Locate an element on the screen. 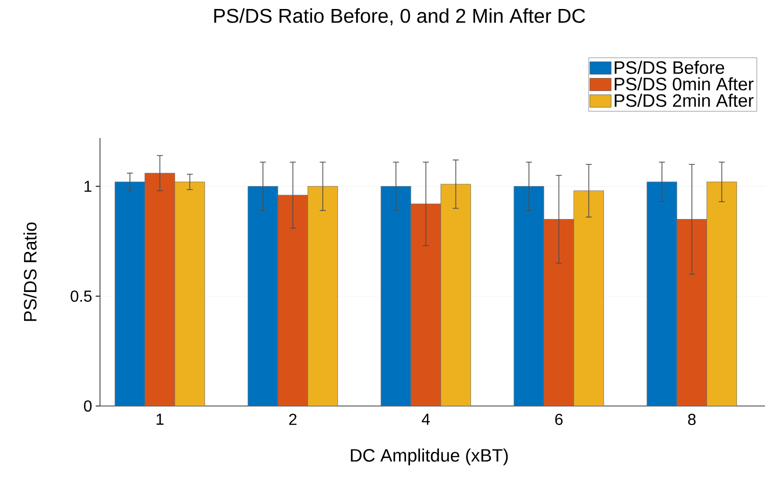 This screenshot has height=481, width=768. x-tick-label: 1 is located at coordinates (160, 419).